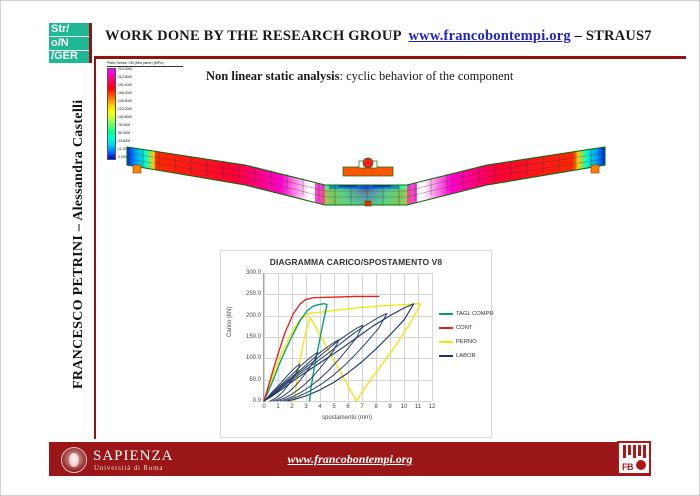 The width and height of the screenshot is (700, 496). What do you see at coordinates (432, 337) in the screenshot?
I see `chart-gridline-x` at bounding box center [432, 337].